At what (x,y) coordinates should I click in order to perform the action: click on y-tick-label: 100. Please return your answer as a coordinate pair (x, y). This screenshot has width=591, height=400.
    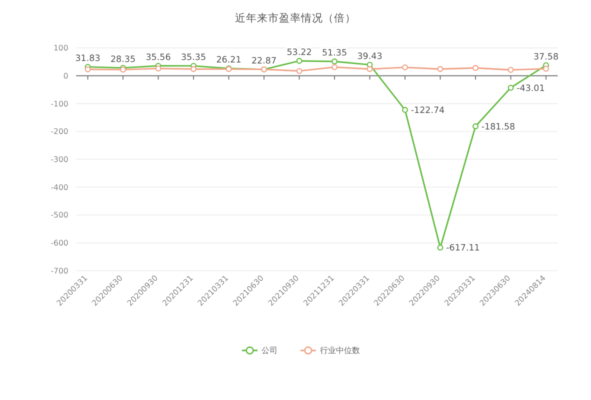
    Looking at the image, I should click on (61, 48).